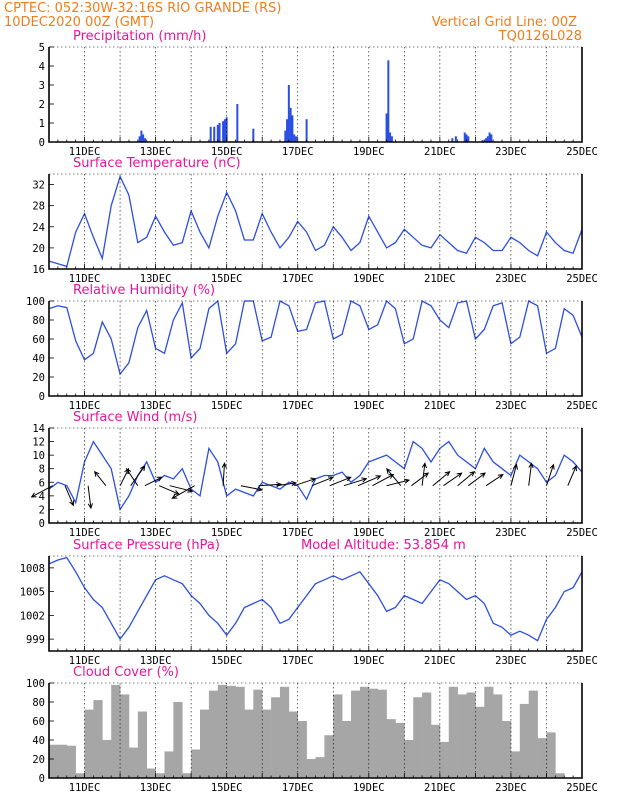  I want to click on y-tick-label: 12, so click(38, 443).